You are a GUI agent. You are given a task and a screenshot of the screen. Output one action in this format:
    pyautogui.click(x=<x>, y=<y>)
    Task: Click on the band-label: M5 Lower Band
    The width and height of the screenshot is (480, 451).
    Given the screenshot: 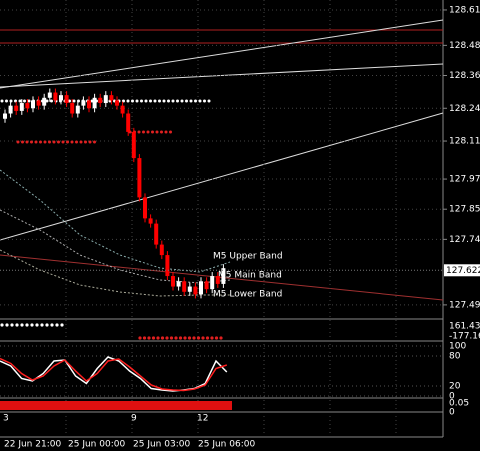 What is the action you would take?
    pyautogui.click(x=247, y=295)
    